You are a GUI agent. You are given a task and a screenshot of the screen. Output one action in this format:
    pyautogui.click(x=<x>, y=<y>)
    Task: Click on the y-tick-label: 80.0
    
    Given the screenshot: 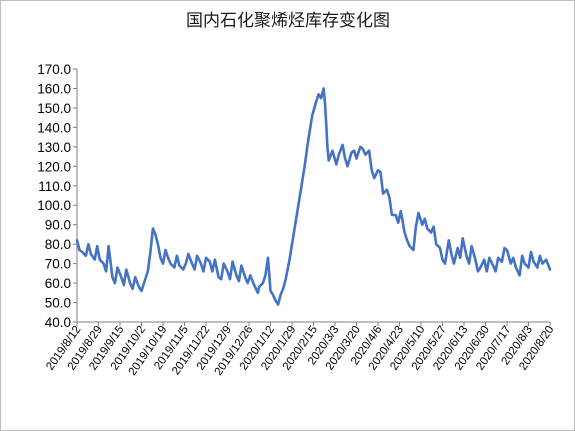 What is the action you would take?
    pyautogui.click(x=58, y=244)
    